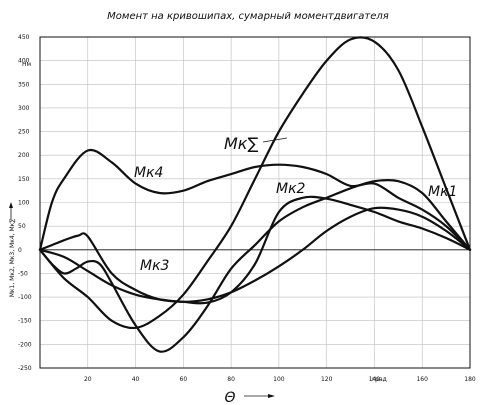  What do you see at coordinates (24, 37) in the screenshot?
I see `y-tick-label: 450` at bounding box center [24, 37].